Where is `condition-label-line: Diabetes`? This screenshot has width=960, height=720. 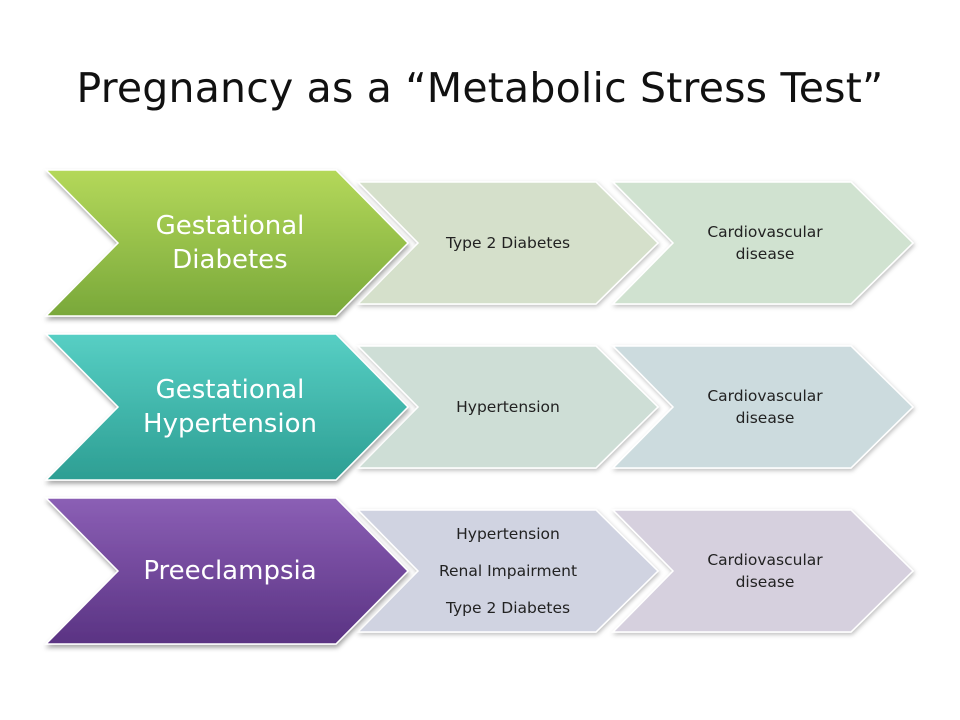 condition-label-line: Diabetes is located at coordinates (229, 260).